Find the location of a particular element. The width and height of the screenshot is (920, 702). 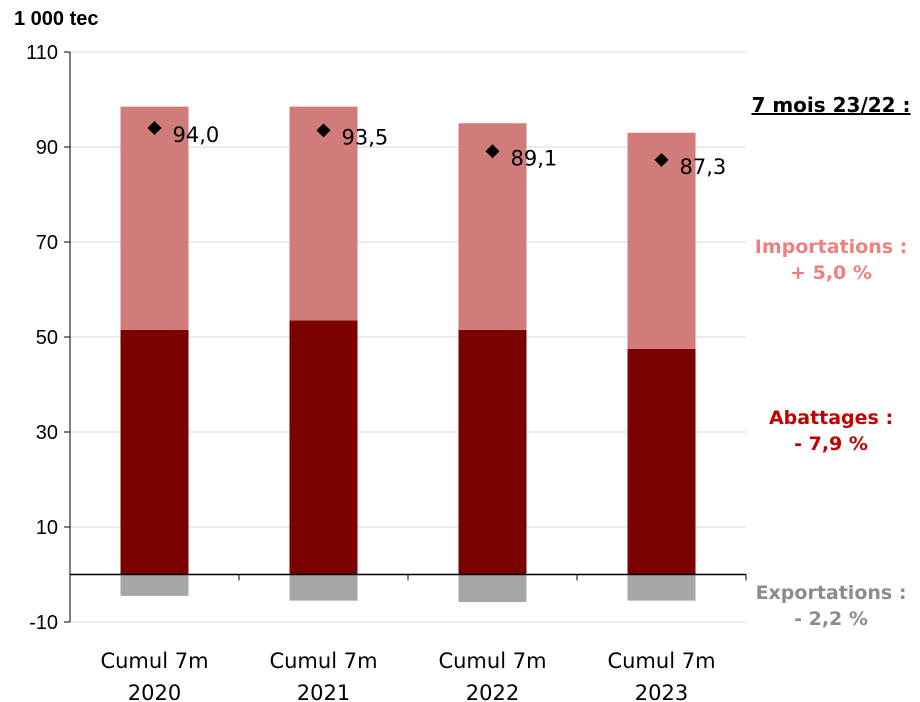

x-category-year: 2020 is located at coordinates (154, 691).